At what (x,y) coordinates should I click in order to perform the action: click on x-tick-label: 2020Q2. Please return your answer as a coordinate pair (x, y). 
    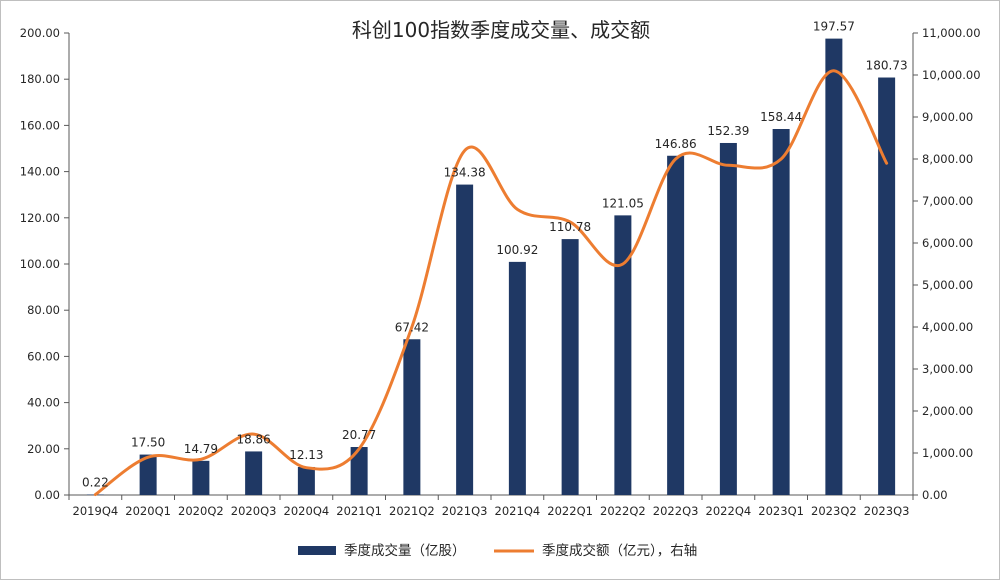
    Looking at the image, I should click on (201, 511).